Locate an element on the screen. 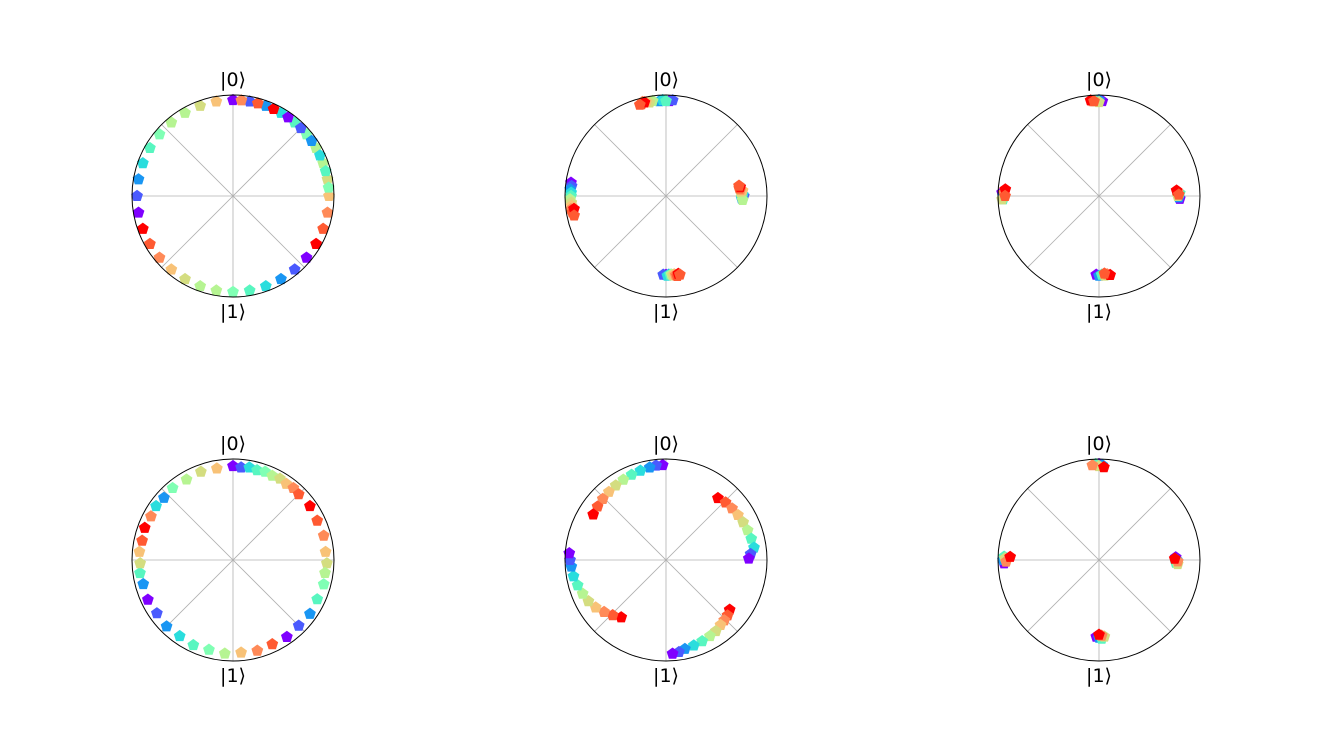 Image resolution: width=1332 pixels, height=756 pixels. bloch-plot-2: |0⟩ |1⟩ is located at coordinates (666, 196).